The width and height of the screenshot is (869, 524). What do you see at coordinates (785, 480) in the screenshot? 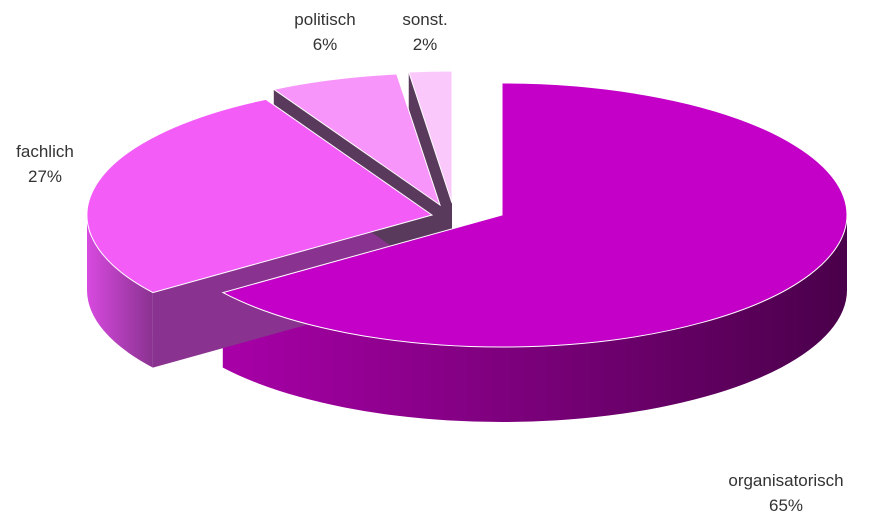
I see `slice-label-1: organisatorisch` at bounding box center [785, 480].